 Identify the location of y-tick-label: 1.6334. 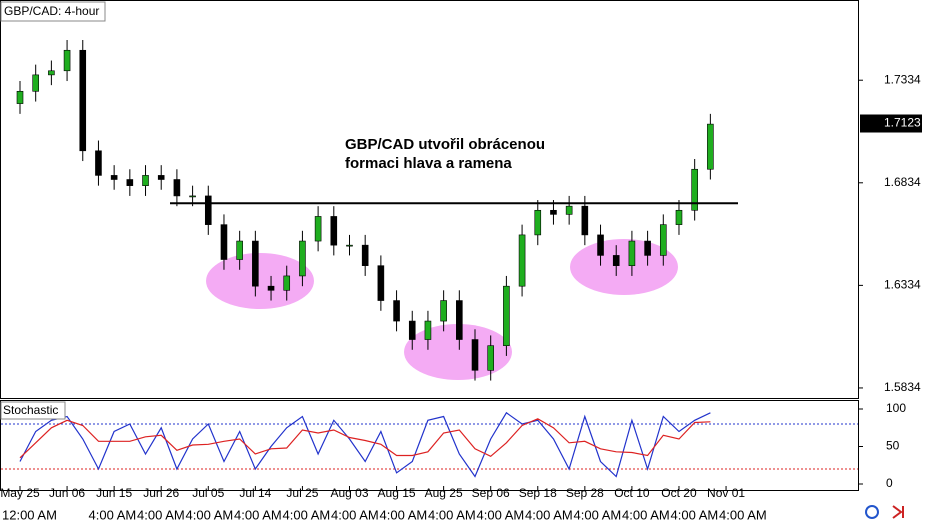
(902, 285).